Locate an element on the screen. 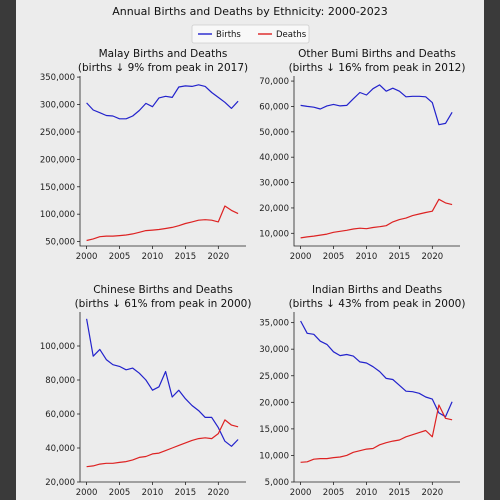 The width and height of the screenshot is (500, 500). y-tick-label: 200,000 is located at coordinates (57, 160).